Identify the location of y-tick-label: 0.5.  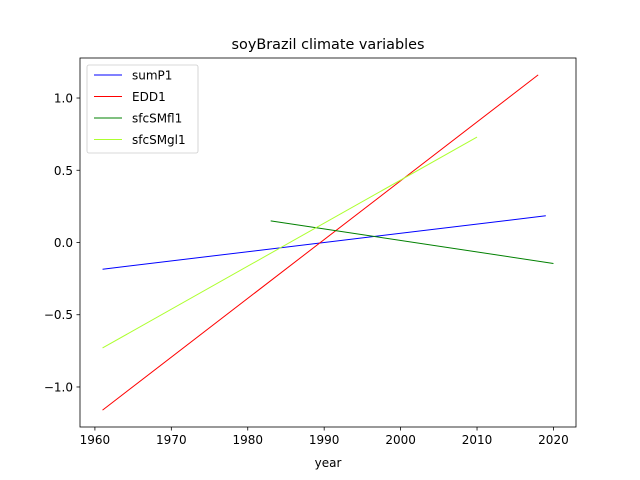
(63, 171).